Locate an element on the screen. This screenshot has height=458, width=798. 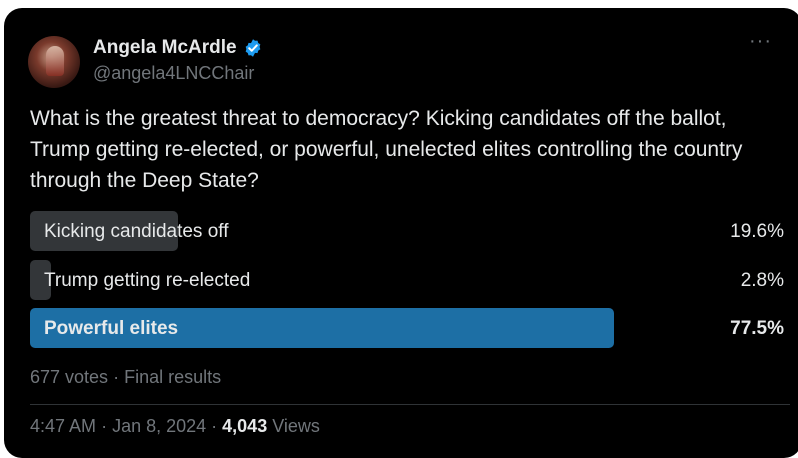
poll-option-label: Powerful elites is located at coordinates (111, 328).